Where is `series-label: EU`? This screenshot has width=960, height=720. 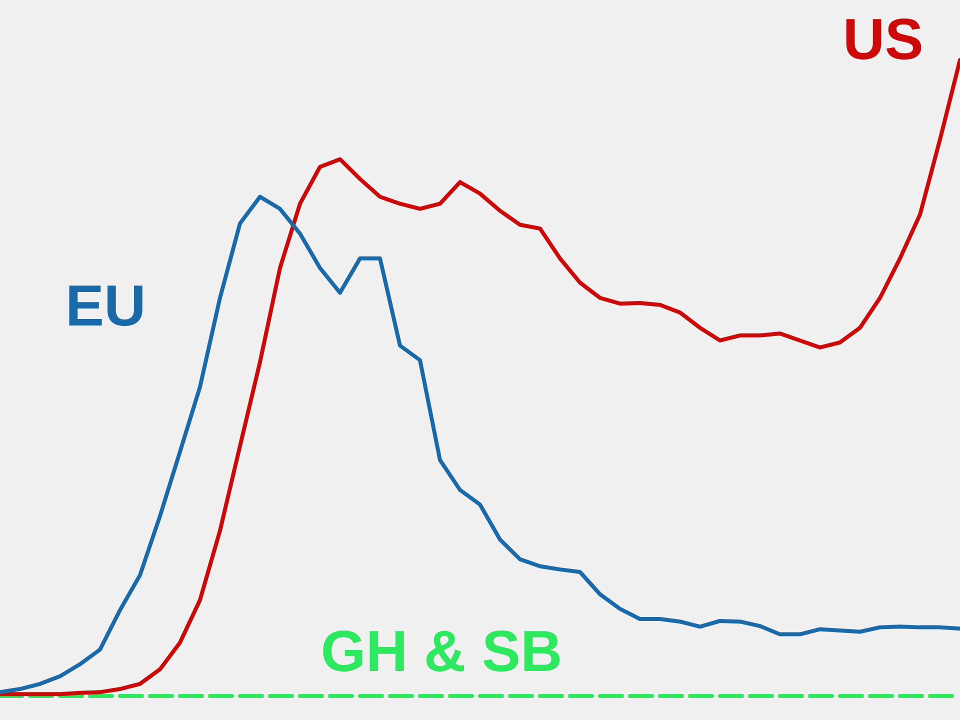 series-label: EU is located at coordinates (105, 306).